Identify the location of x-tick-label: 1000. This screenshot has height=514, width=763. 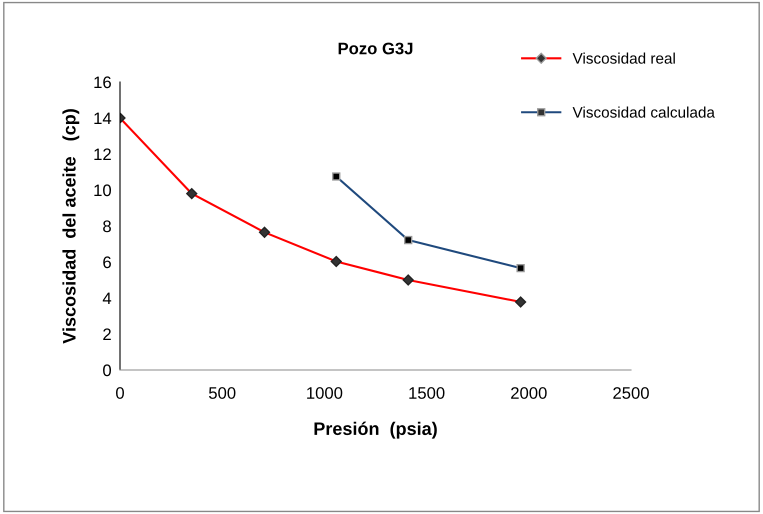
(324, 393).